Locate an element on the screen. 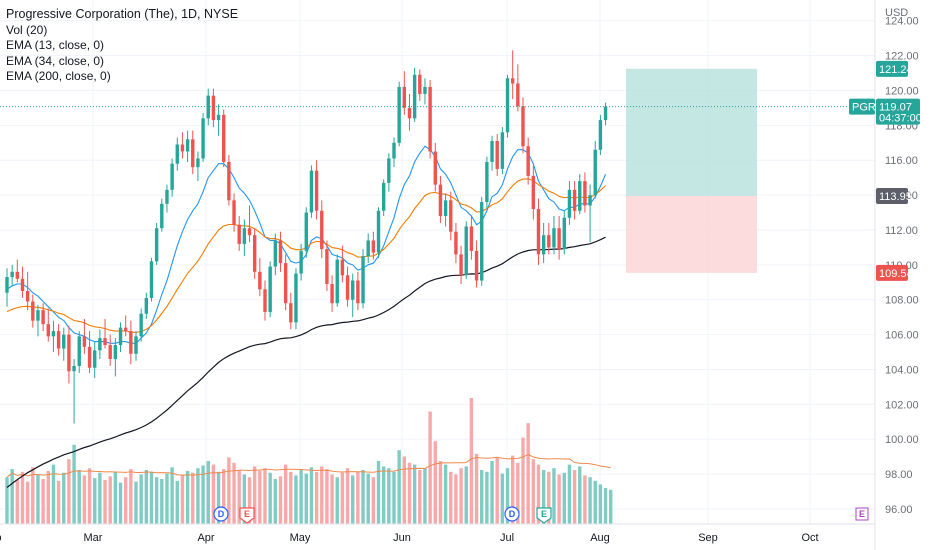 The width and height of the screenshot is (932, 550). price-tick-label: 106.00 is located at coordinates (902, 336).